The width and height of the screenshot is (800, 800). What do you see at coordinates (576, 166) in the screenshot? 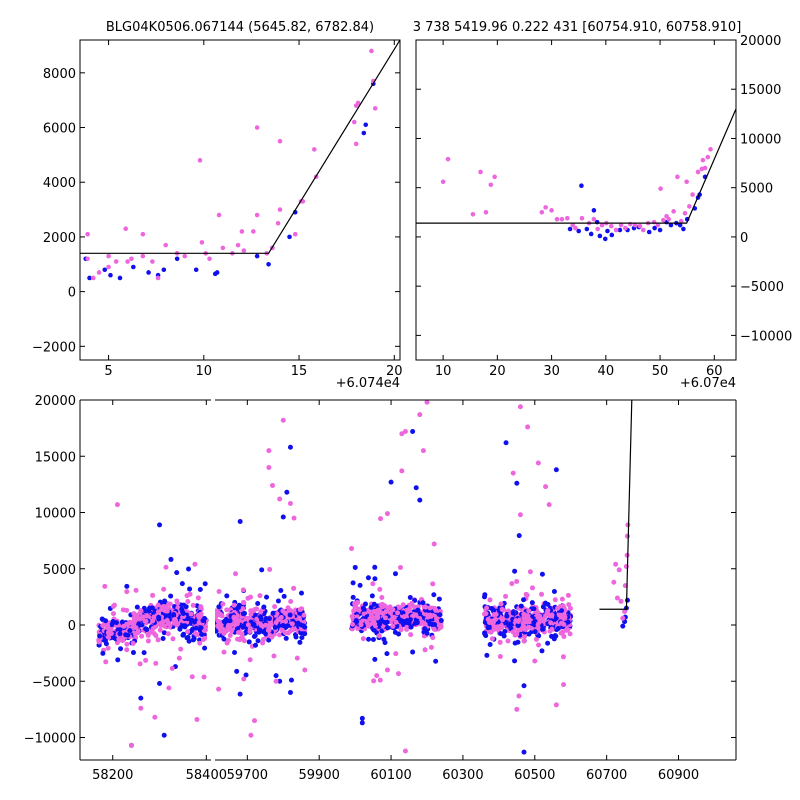
I see `tr-model-line` at bounding box center [576, 166].